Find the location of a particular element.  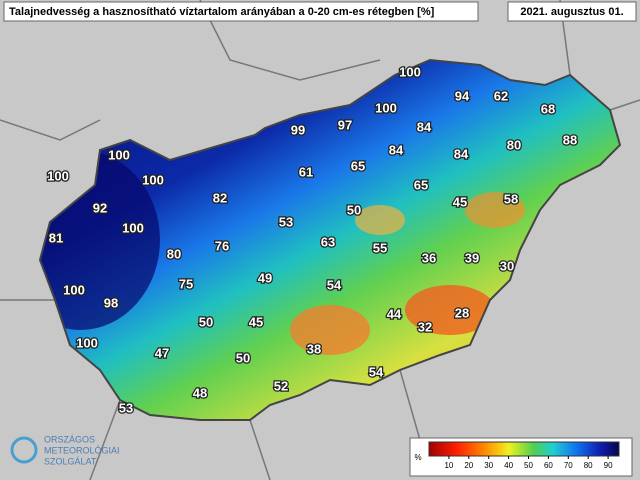

station-value: 38 is located at coordinates (314, 348).